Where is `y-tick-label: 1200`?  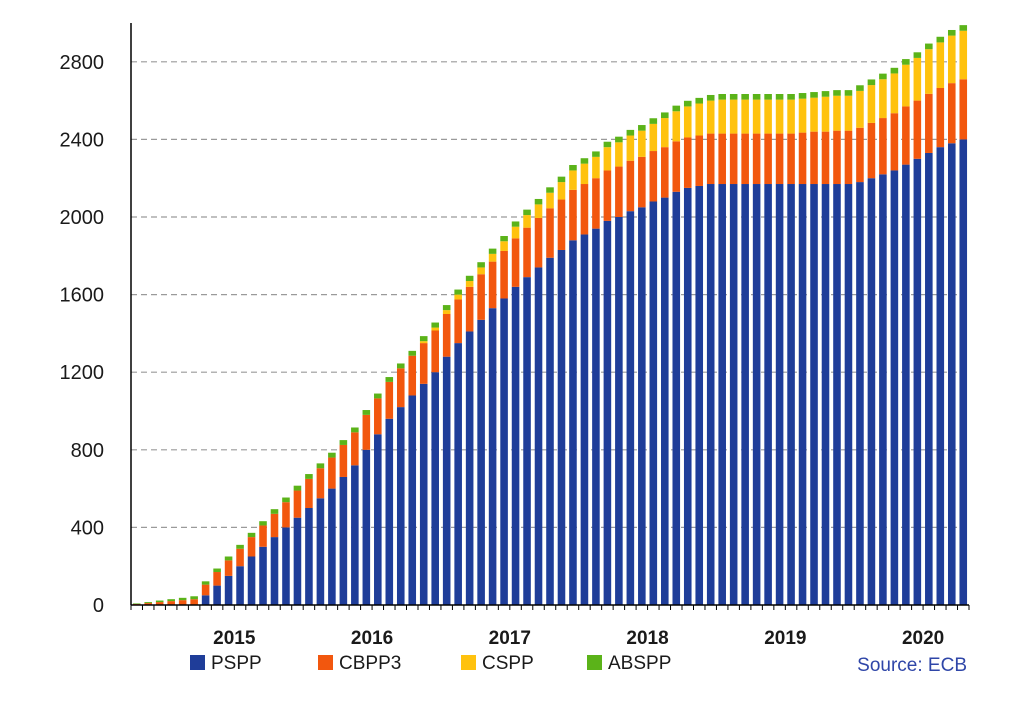 y-tick-label: 1200 is located at coordinates (82, 373).